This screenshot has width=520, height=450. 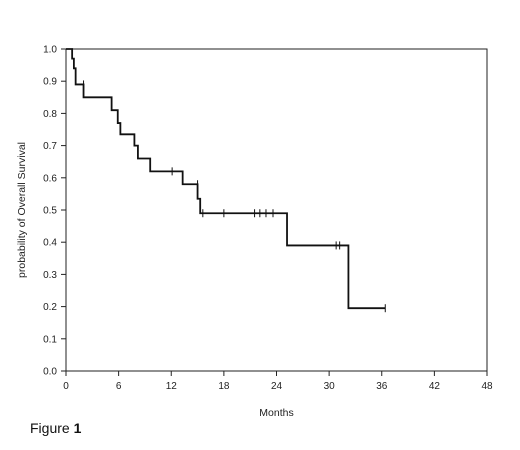 What do you see at coordinates (50, 339) in the screenshot?
I see `y-tick-label: 0.1` at bounding box center [50, 339].